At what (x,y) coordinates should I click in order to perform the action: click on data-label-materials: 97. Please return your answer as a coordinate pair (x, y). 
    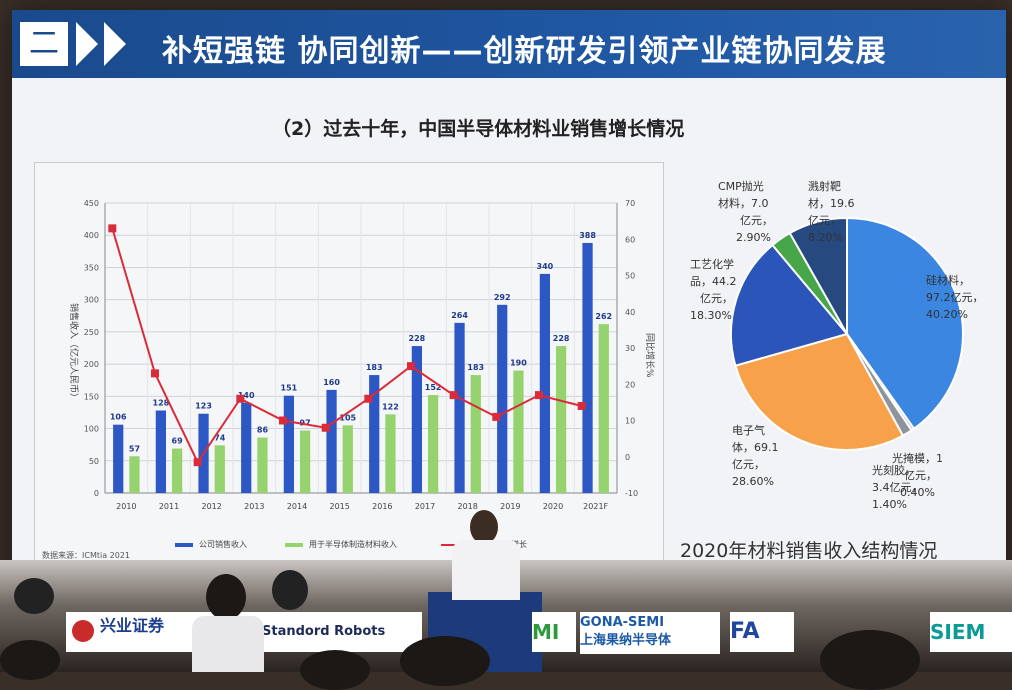
    Looking at the image, I should click on (305, 422).